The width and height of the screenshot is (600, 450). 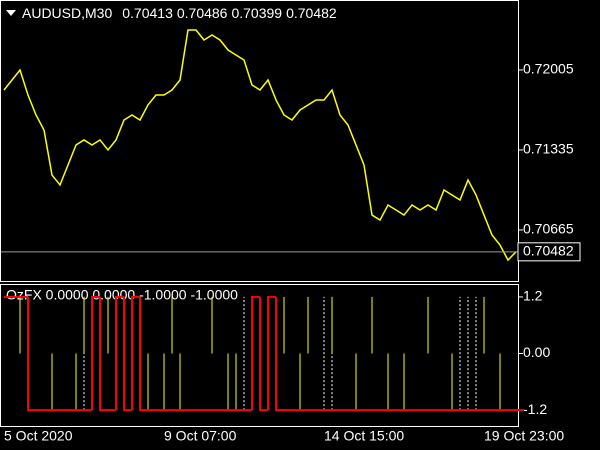 What do you see at coordinates (364, 436) in the screenshot?
I see `x-tick-label: 14 Oct 15:00` at bounding box center [364, 436].